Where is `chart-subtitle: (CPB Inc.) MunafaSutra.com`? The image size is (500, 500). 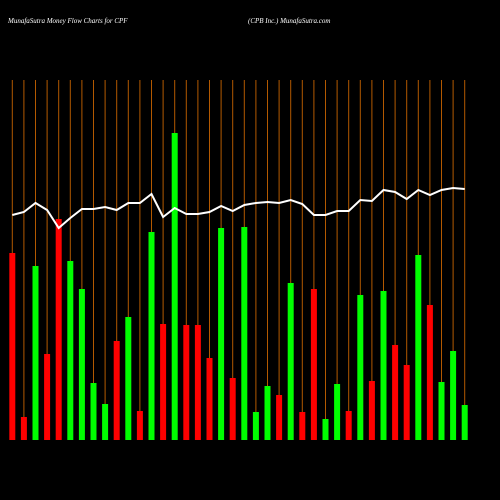 chart-subtitle: (CPB Inc.) MunafaSutra.com is located at coordinates (289, 21).